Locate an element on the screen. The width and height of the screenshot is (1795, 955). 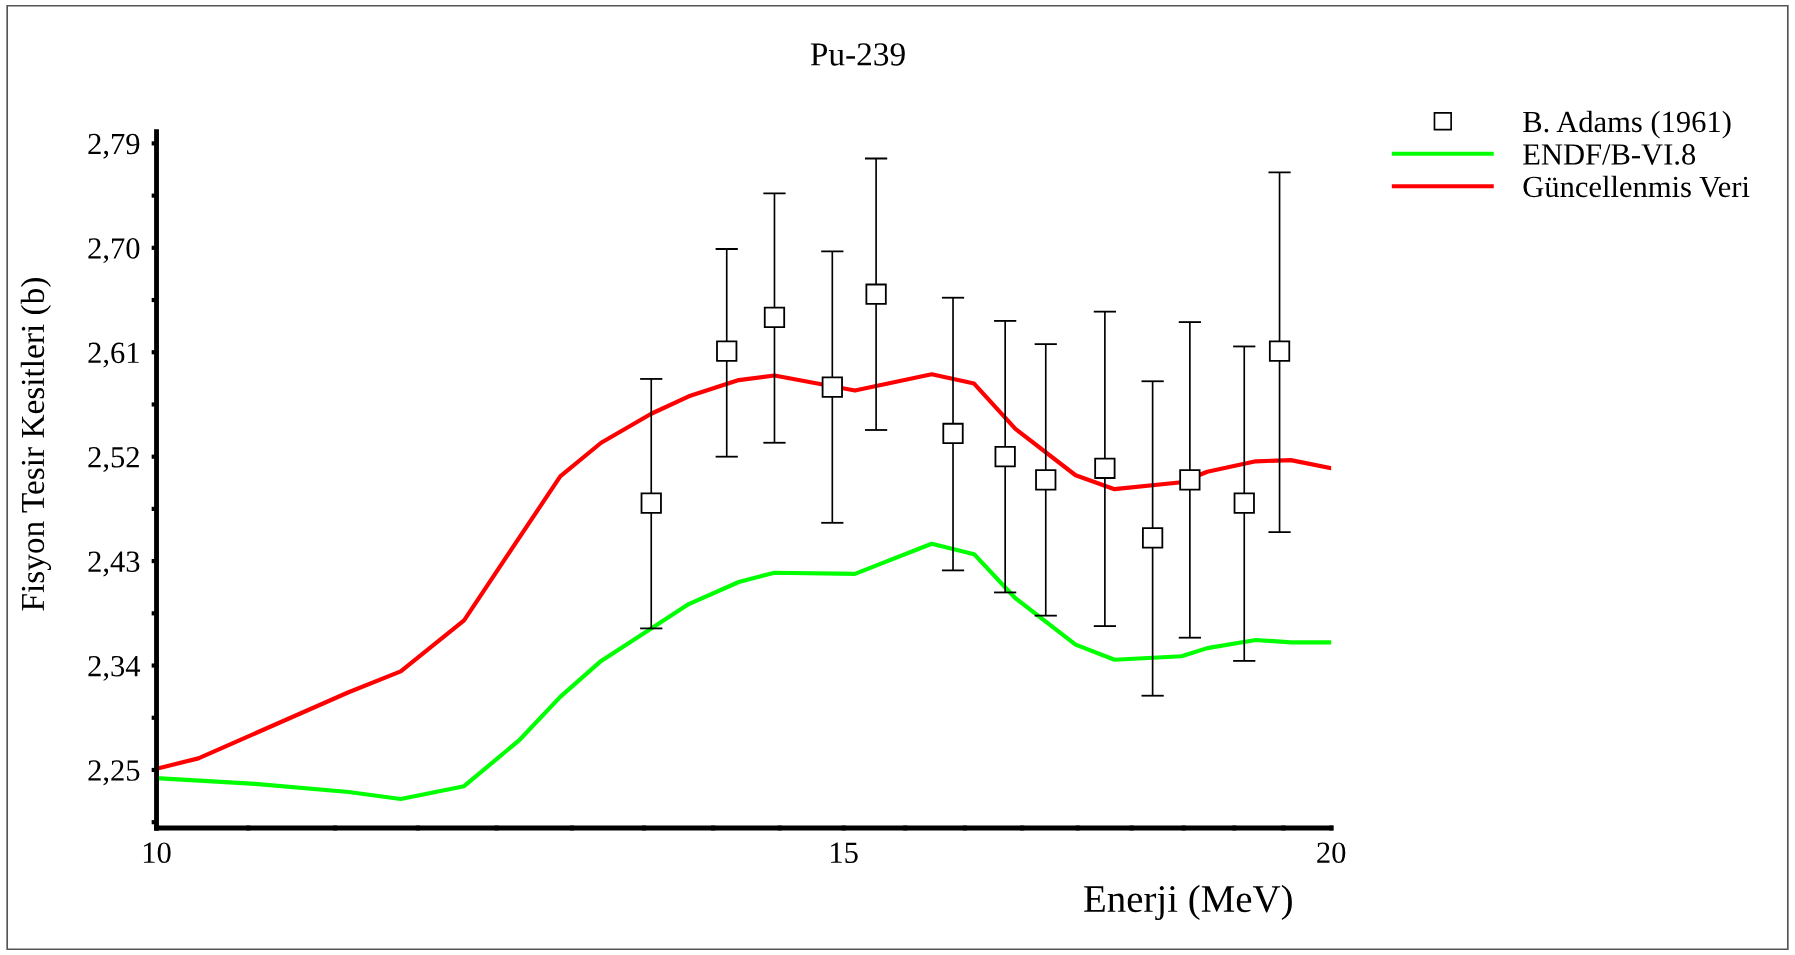
y-tick-label: 2,52 is located at coordinates (113, 459).